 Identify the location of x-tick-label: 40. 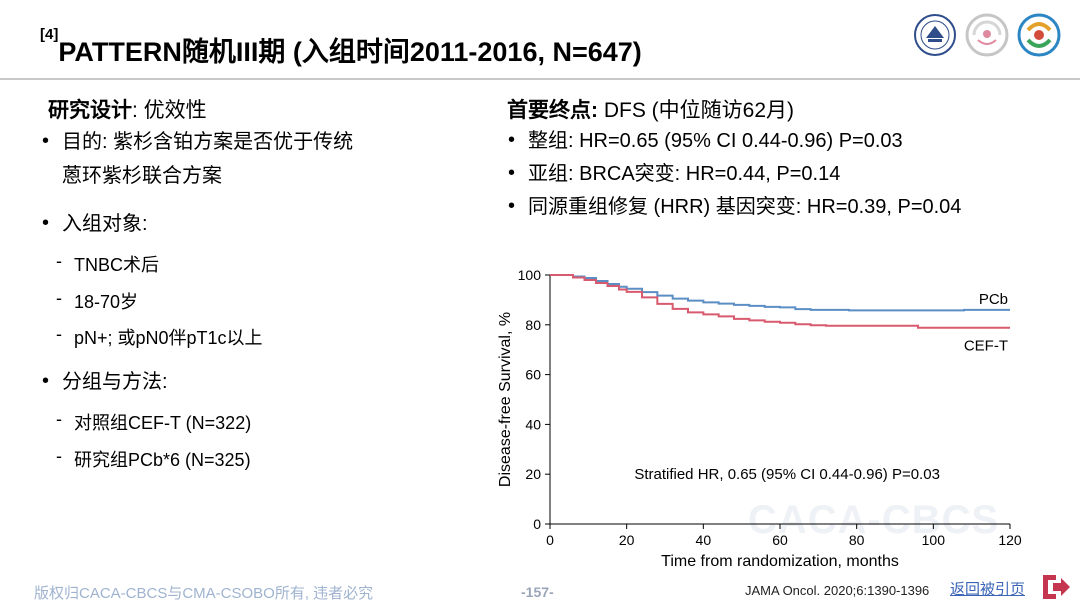
(704, 540).